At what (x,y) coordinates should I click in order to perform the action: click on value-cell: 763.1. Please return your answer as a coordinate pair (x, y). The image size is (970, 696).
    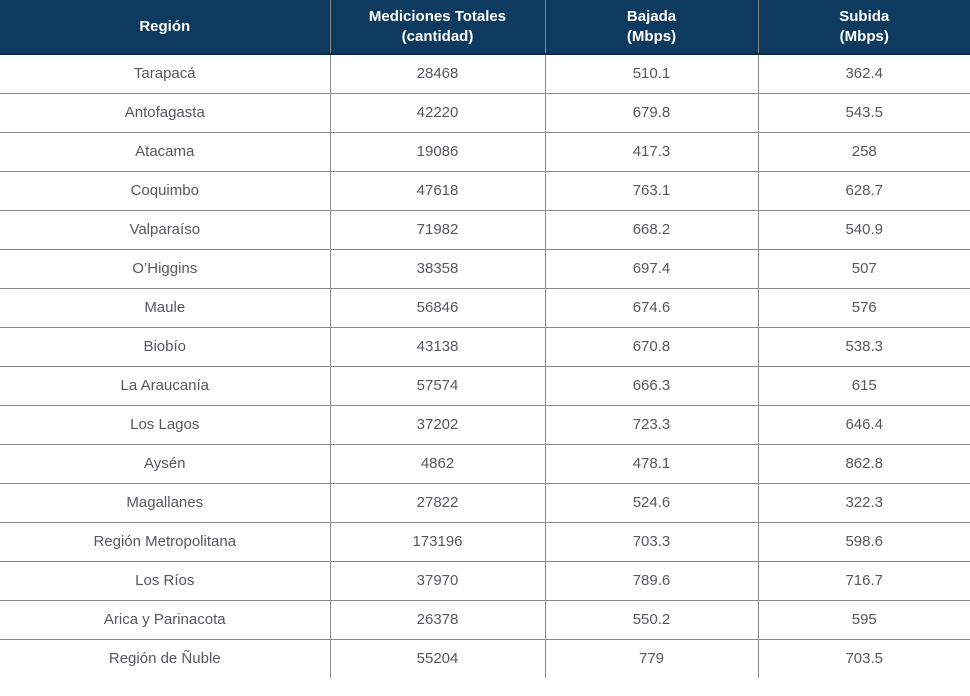
    Looking at the image, I should click on (651, 190).